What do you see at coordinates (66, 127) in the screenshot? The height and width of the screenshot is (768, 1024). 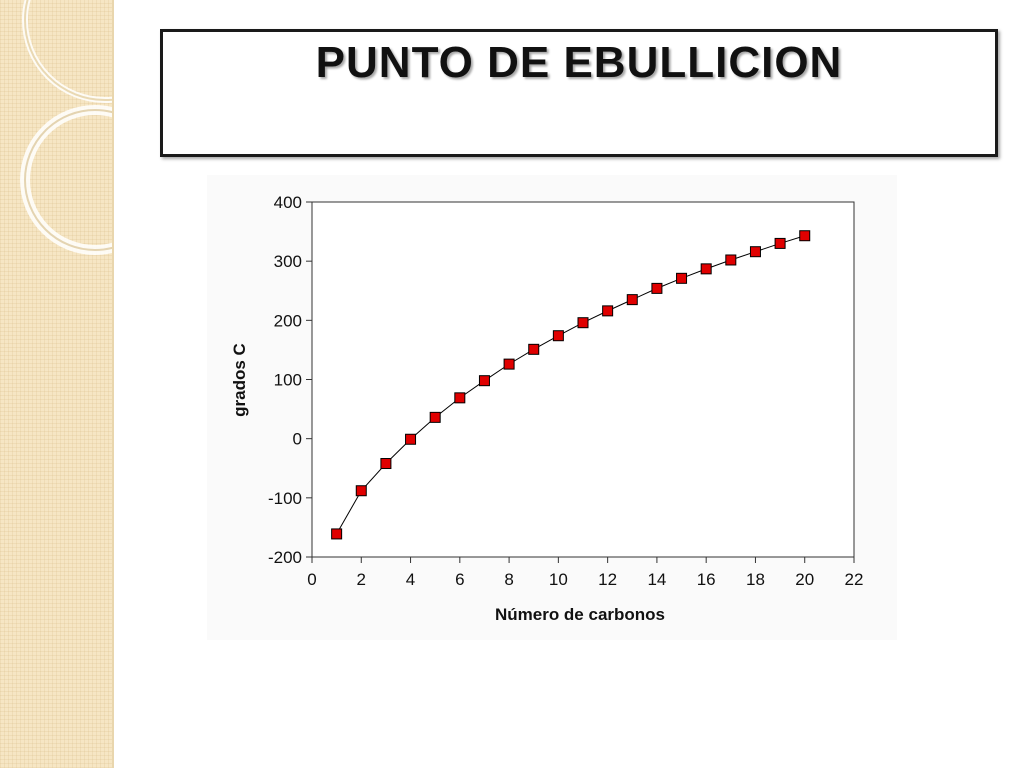 I see `decorative-rings` at bounding box center [66, 127].